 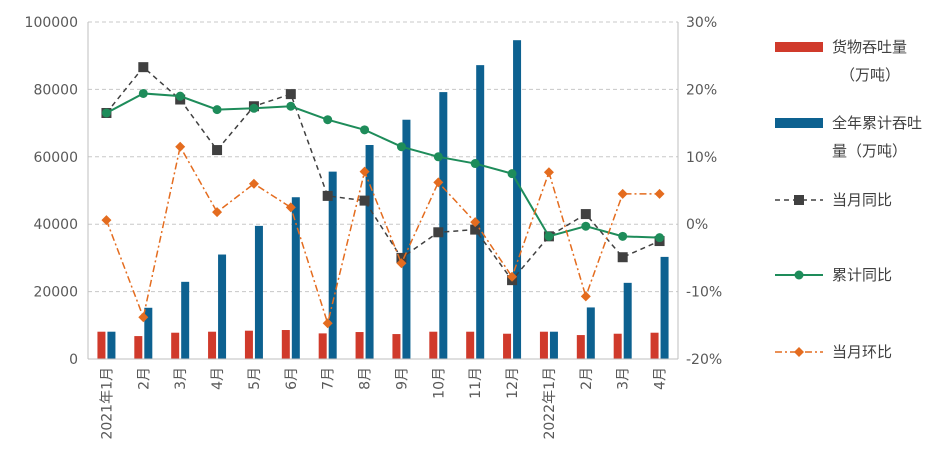 What do you see at coordinates (862, 275) in the screenshot?
I see `legend-cumulative-yoy-label: 累计同比` at bounding box center [862, 275].